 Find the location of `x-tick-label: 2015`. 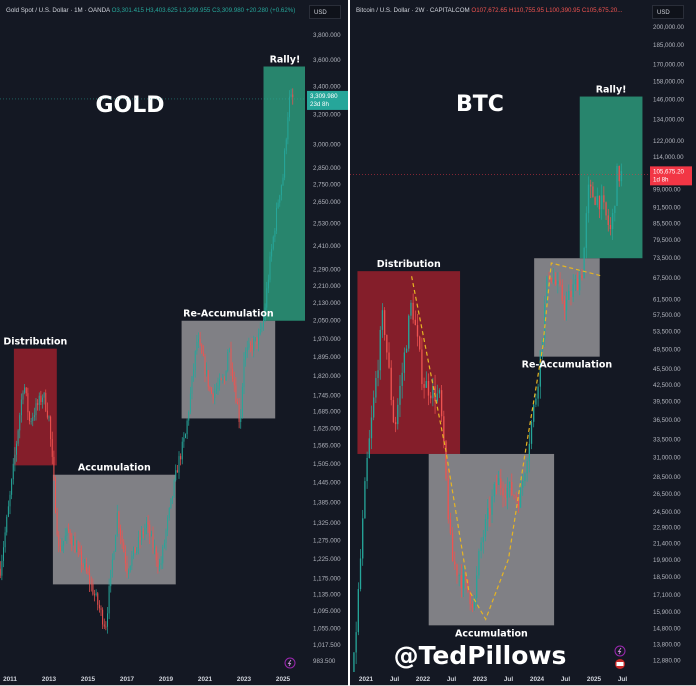

x-tick-label: 2015 is located at coordinates (88, 679).